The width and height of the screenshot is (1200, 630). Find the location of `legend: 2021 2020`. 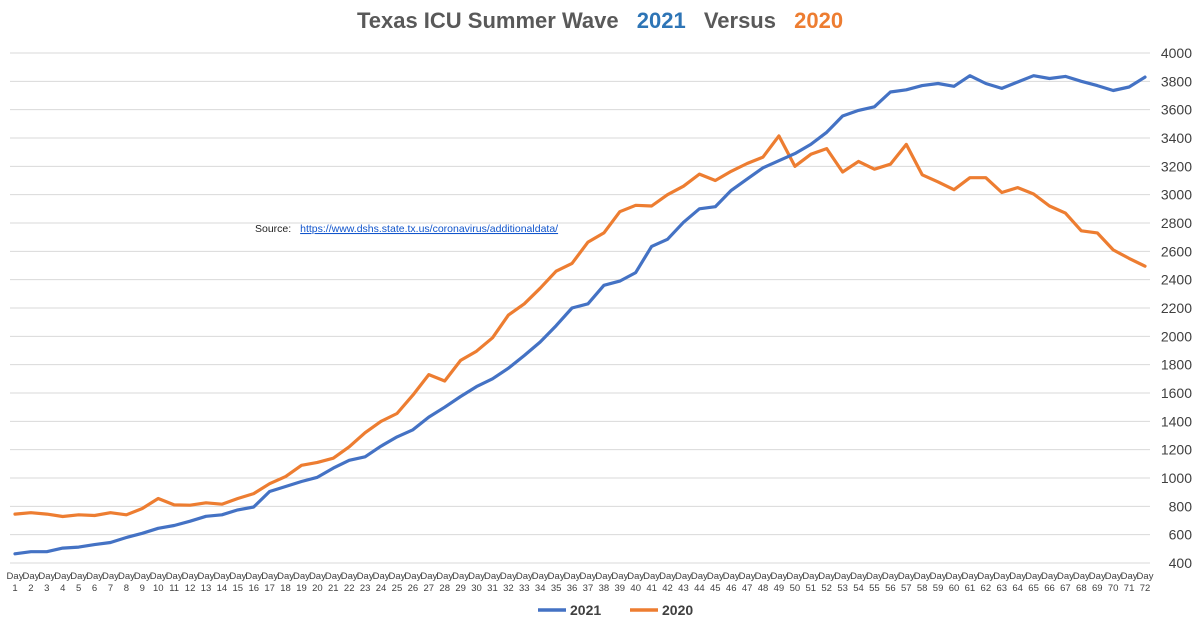

legend: 2021 2020 is located at coordinates (615, 610).